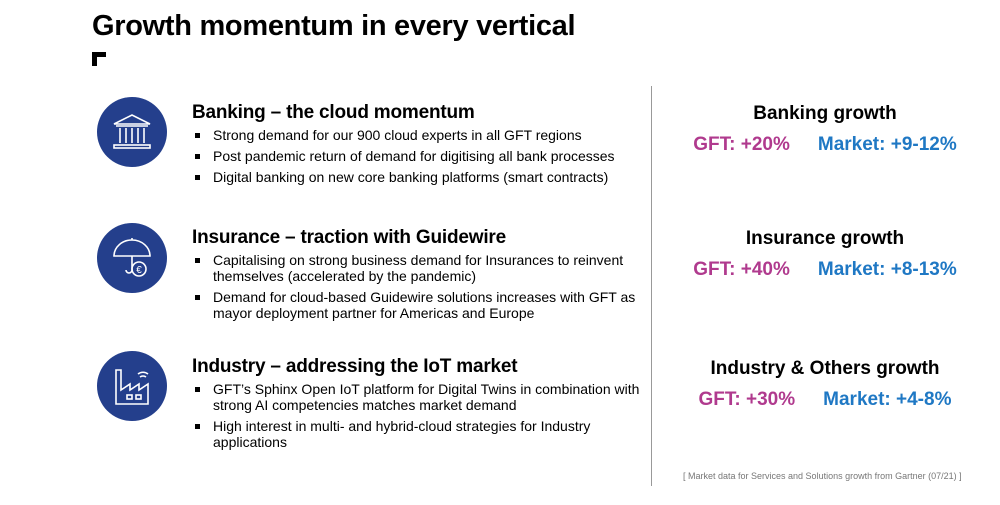 Image resolution: width=1000 pixels, height=505 pixels. I want to click on corner-mark, so click(99, 59).